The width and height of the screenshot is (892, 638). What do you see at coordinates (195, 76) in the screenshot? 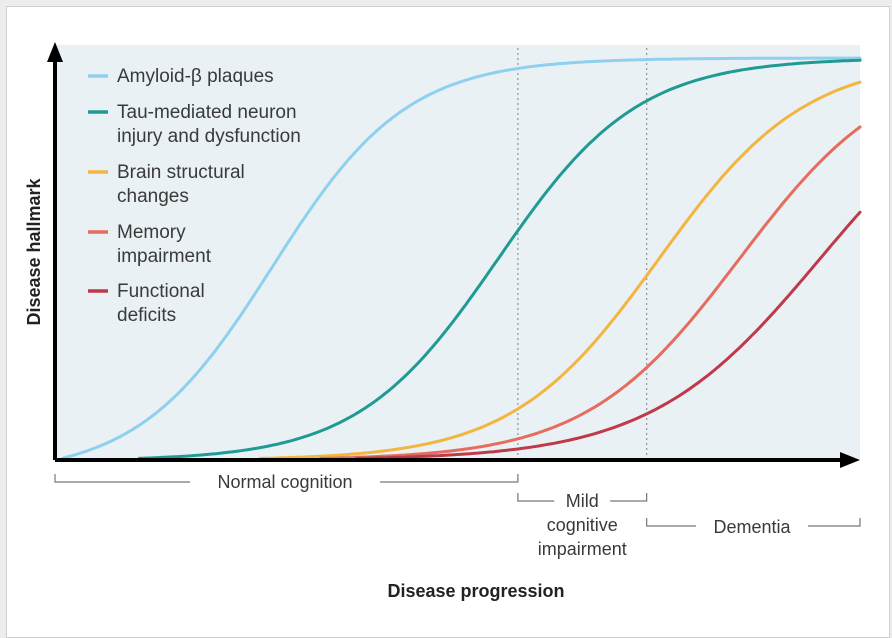
I see `legend-label-1-line-1: Amyloid-β plaques` at bounding box center [195, 76].